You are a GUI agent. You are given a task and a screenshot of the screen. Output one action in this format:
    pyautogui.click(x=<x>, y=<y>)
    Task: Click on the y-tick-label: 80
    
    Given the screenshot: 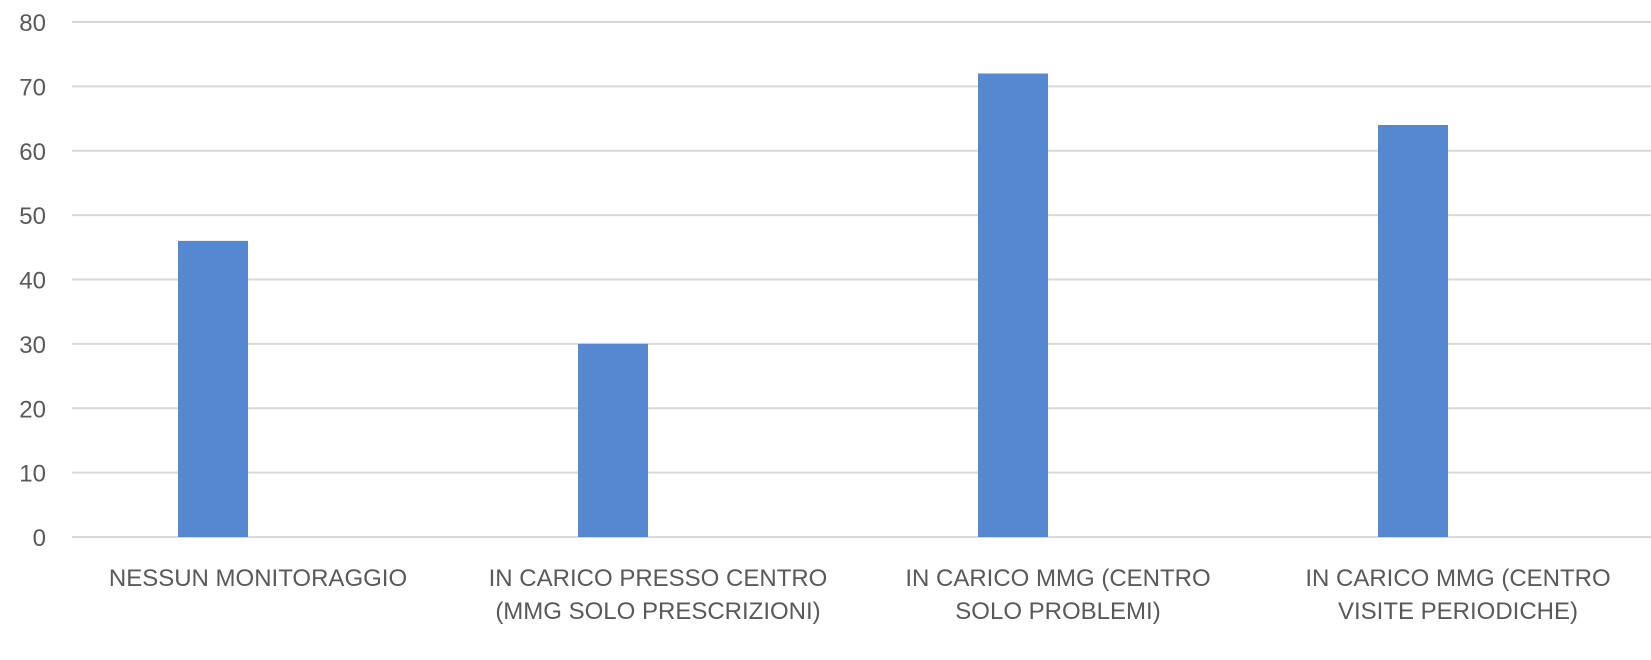 What is the action you would take?
    pyautogui.click(x=32, y=23)
    